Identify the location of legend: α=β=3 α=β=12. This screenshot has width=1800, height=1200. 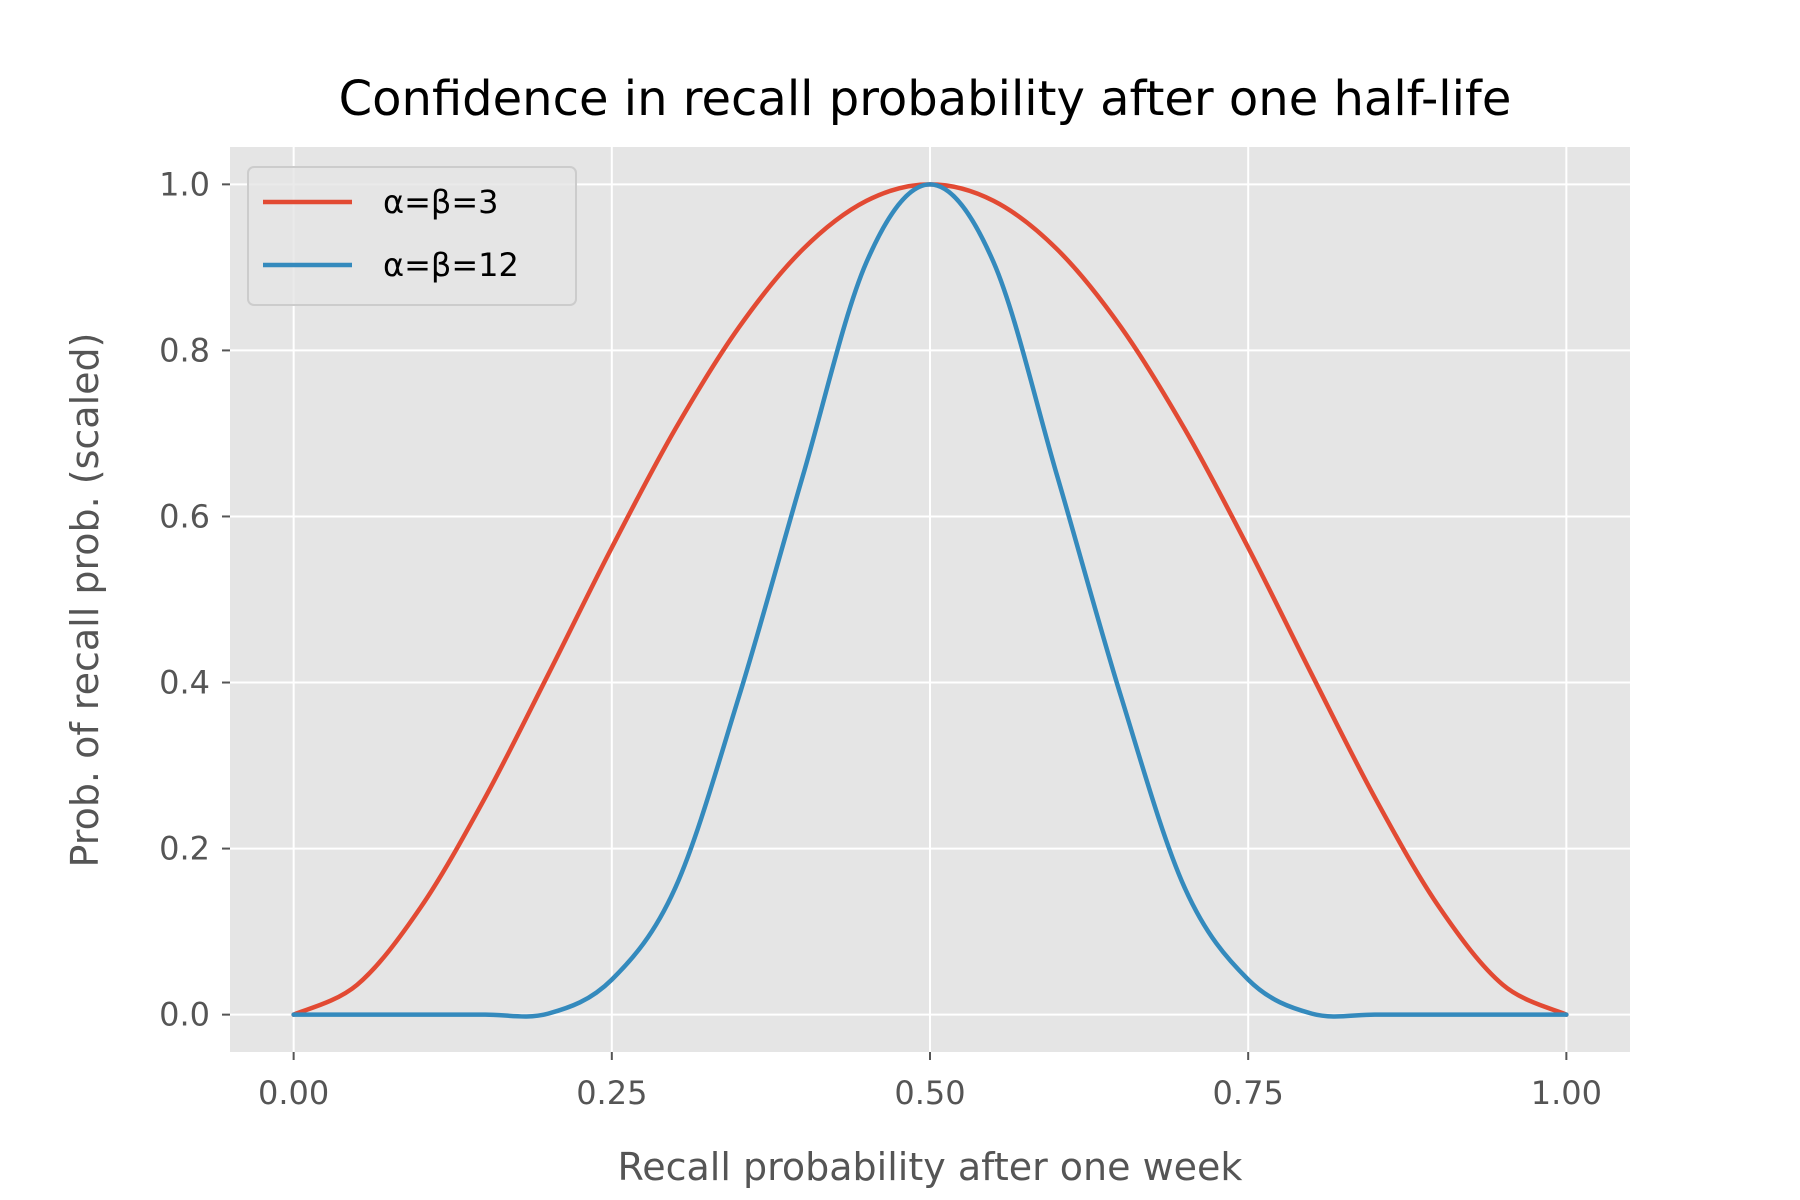
(412, 236).